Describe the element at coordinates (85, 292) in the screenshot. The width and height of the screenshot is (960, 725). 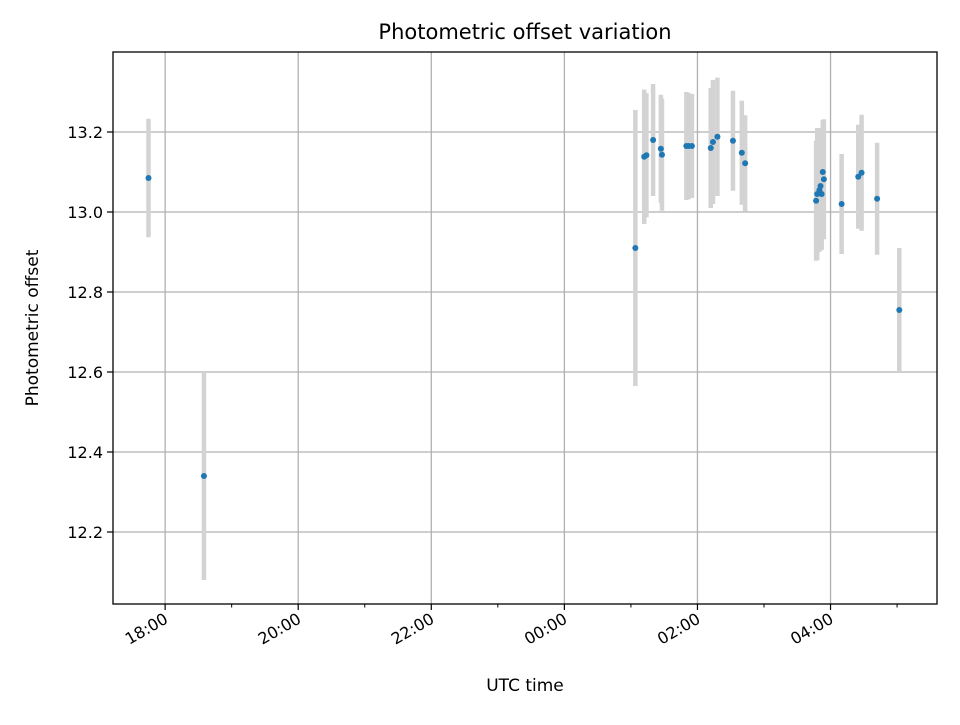
I see `y-tick-label: 12.8` at that location.